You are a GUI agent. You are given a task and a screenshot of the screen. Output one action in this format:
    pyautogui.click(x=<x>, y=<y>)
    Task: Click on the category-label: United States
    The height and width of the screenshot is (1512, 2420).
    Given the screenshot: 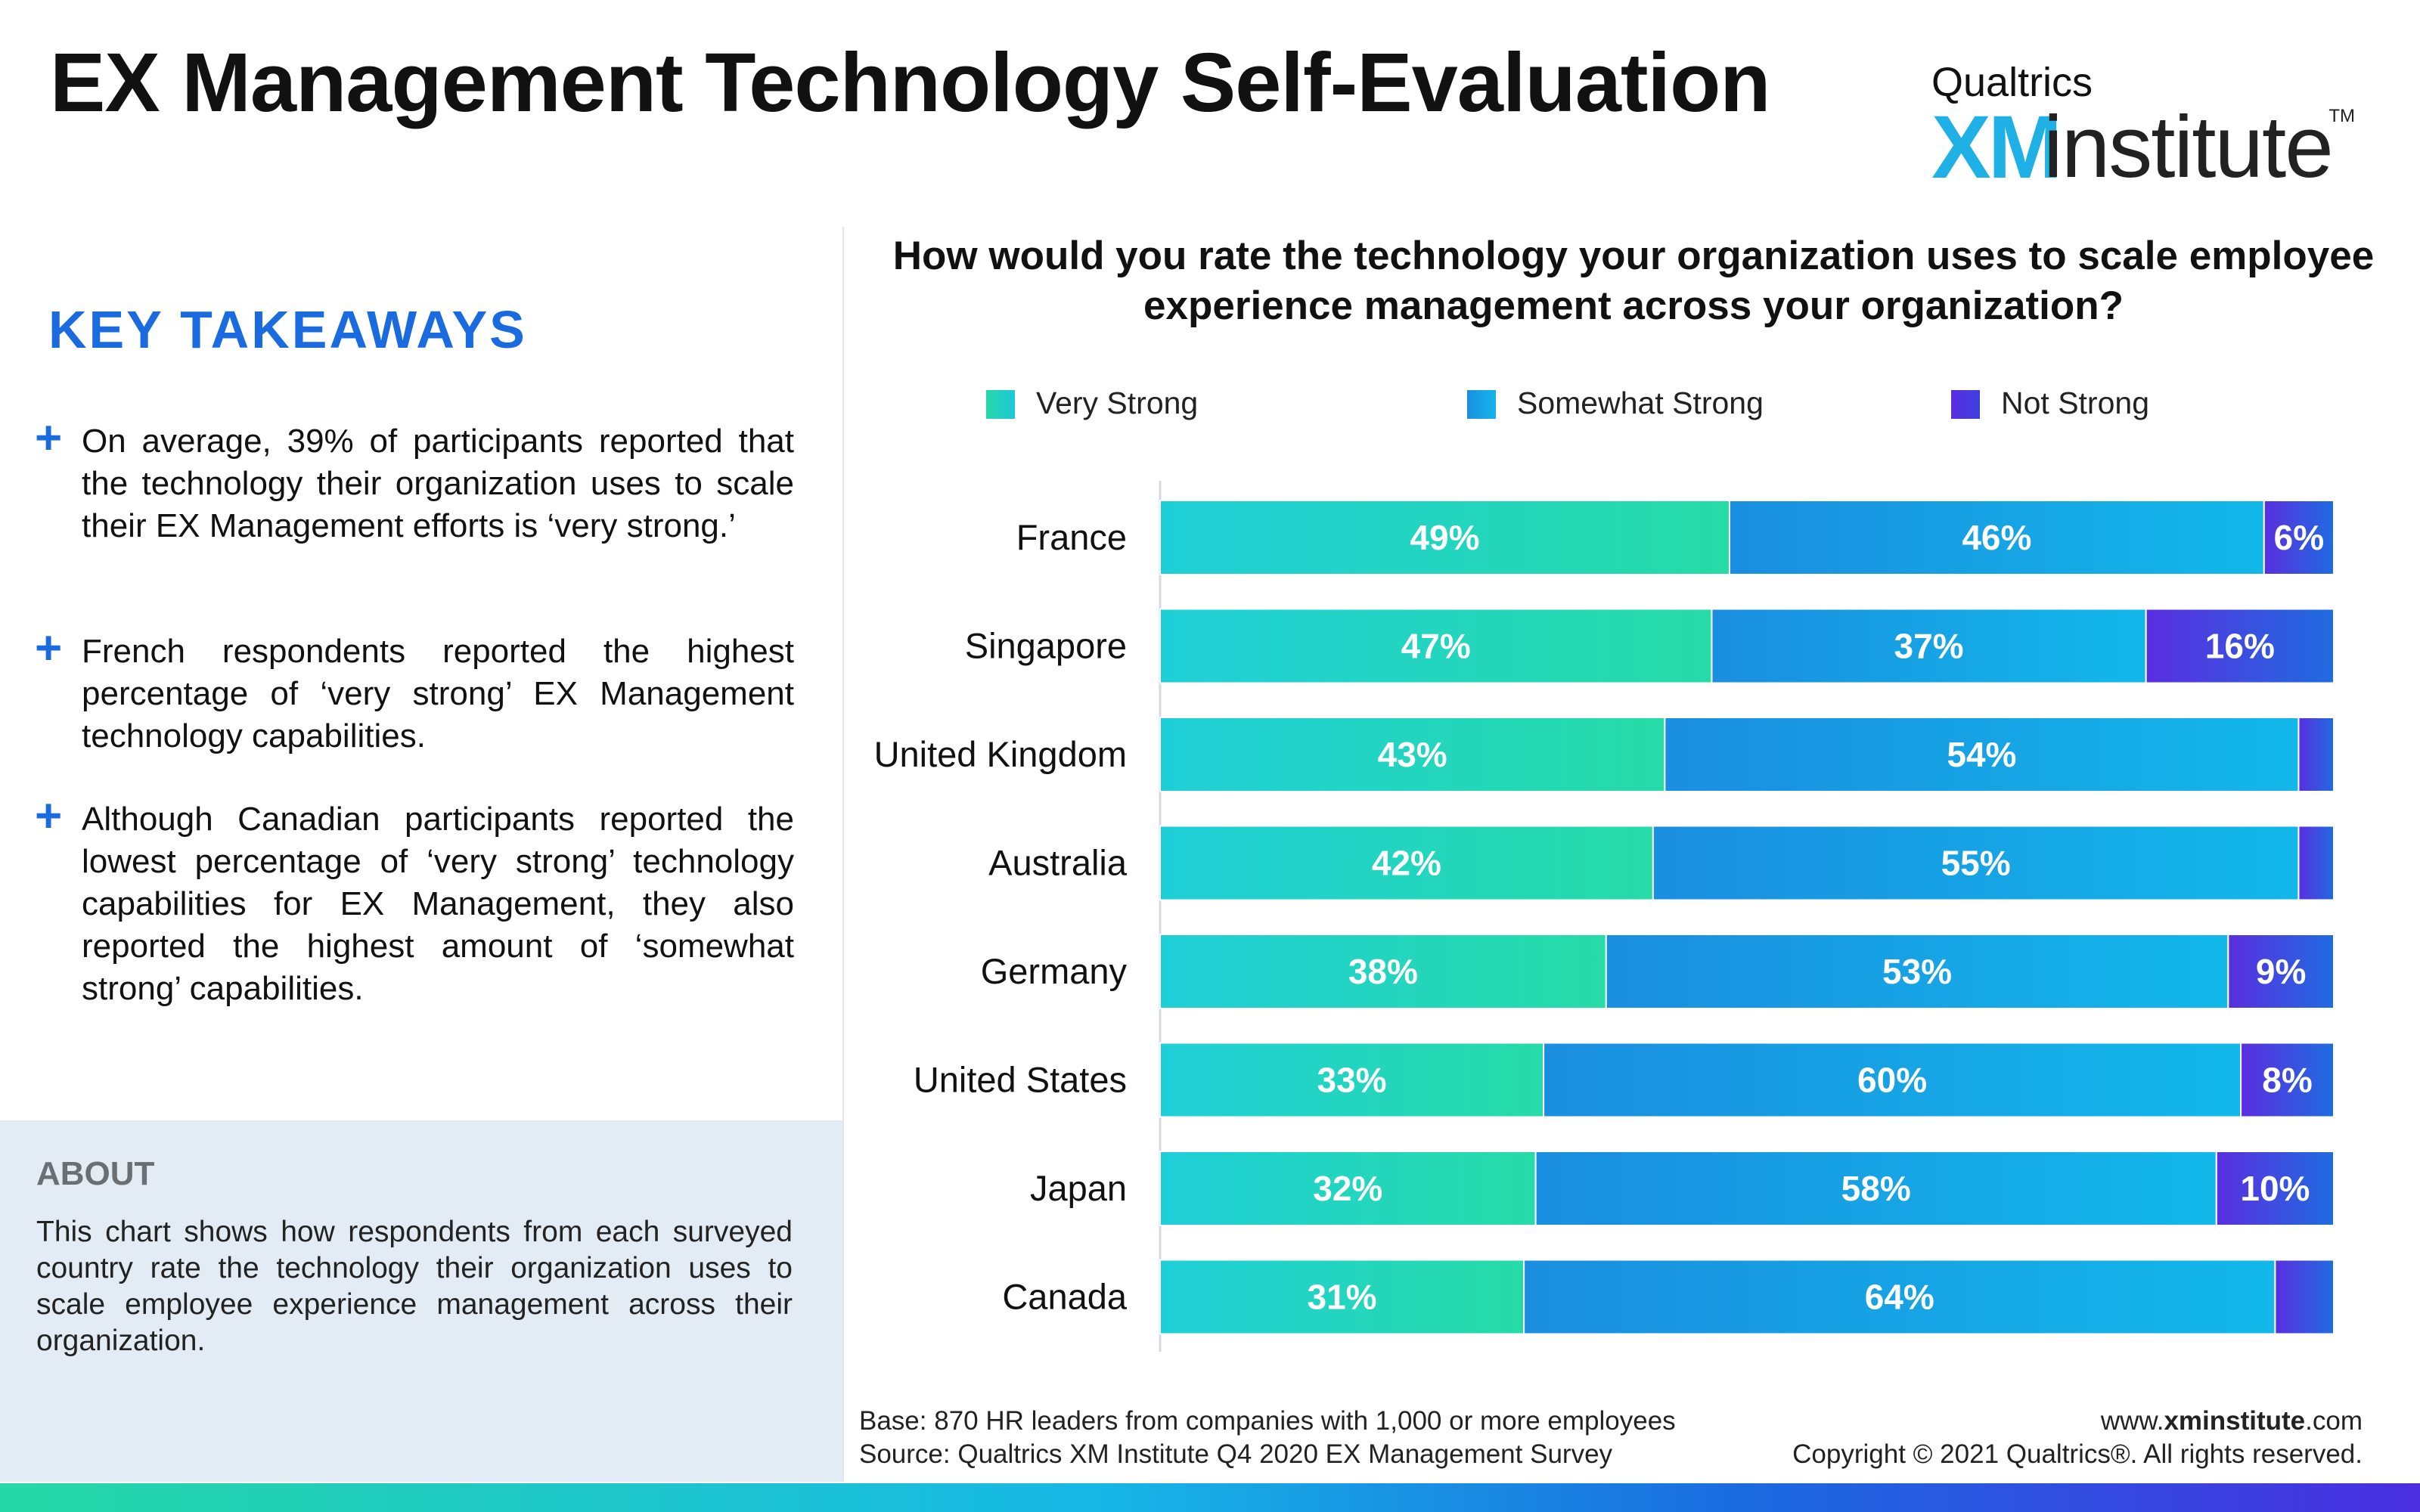 What is the action you would take?
    pyautogui.click(x=1020, y=1080)
    